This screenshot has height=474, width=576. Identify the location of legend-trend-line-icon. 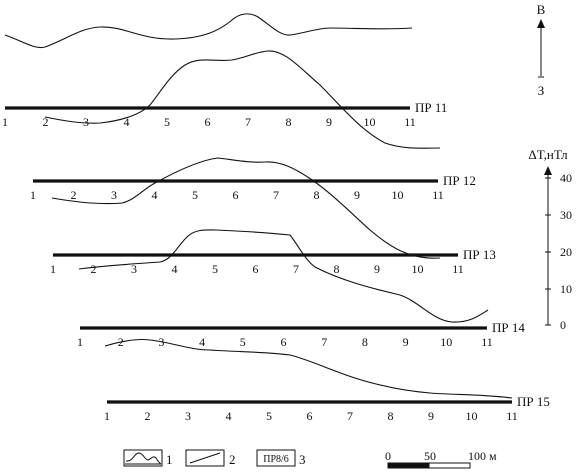
(205, 458).